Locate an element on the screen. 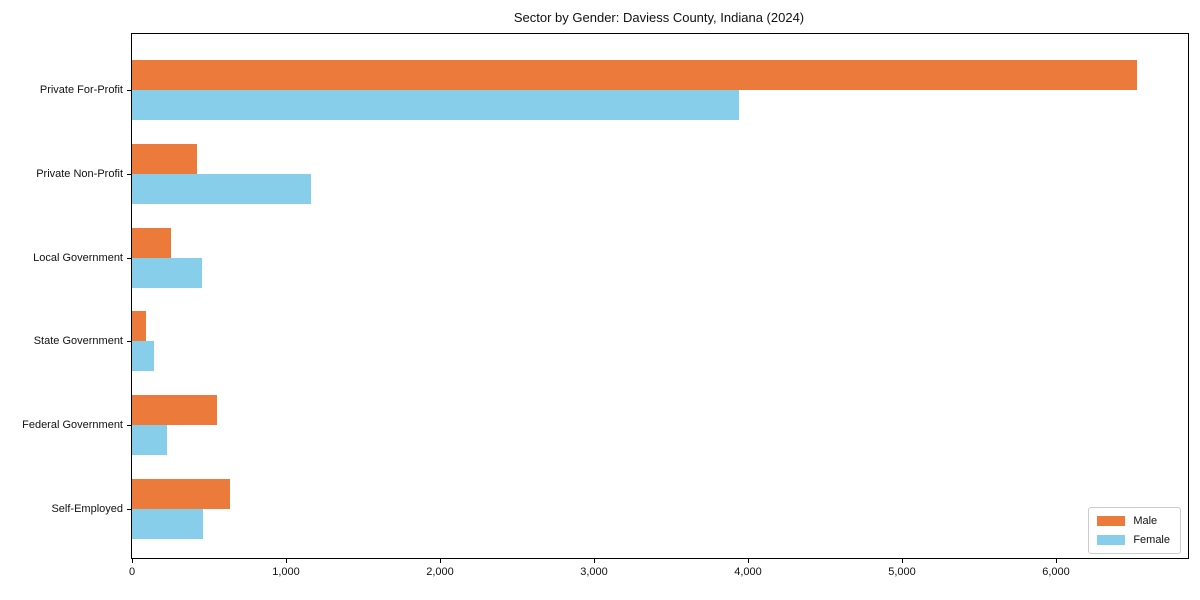 The image size is (1200, 600). legend-label: Female is located at coordinates (1151, 540).